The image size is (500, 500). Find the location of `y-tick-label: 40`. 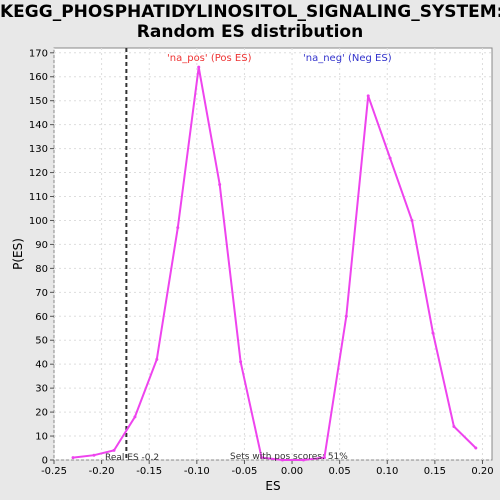

y-tick-label: 40 is located at coordinates (41, 365).